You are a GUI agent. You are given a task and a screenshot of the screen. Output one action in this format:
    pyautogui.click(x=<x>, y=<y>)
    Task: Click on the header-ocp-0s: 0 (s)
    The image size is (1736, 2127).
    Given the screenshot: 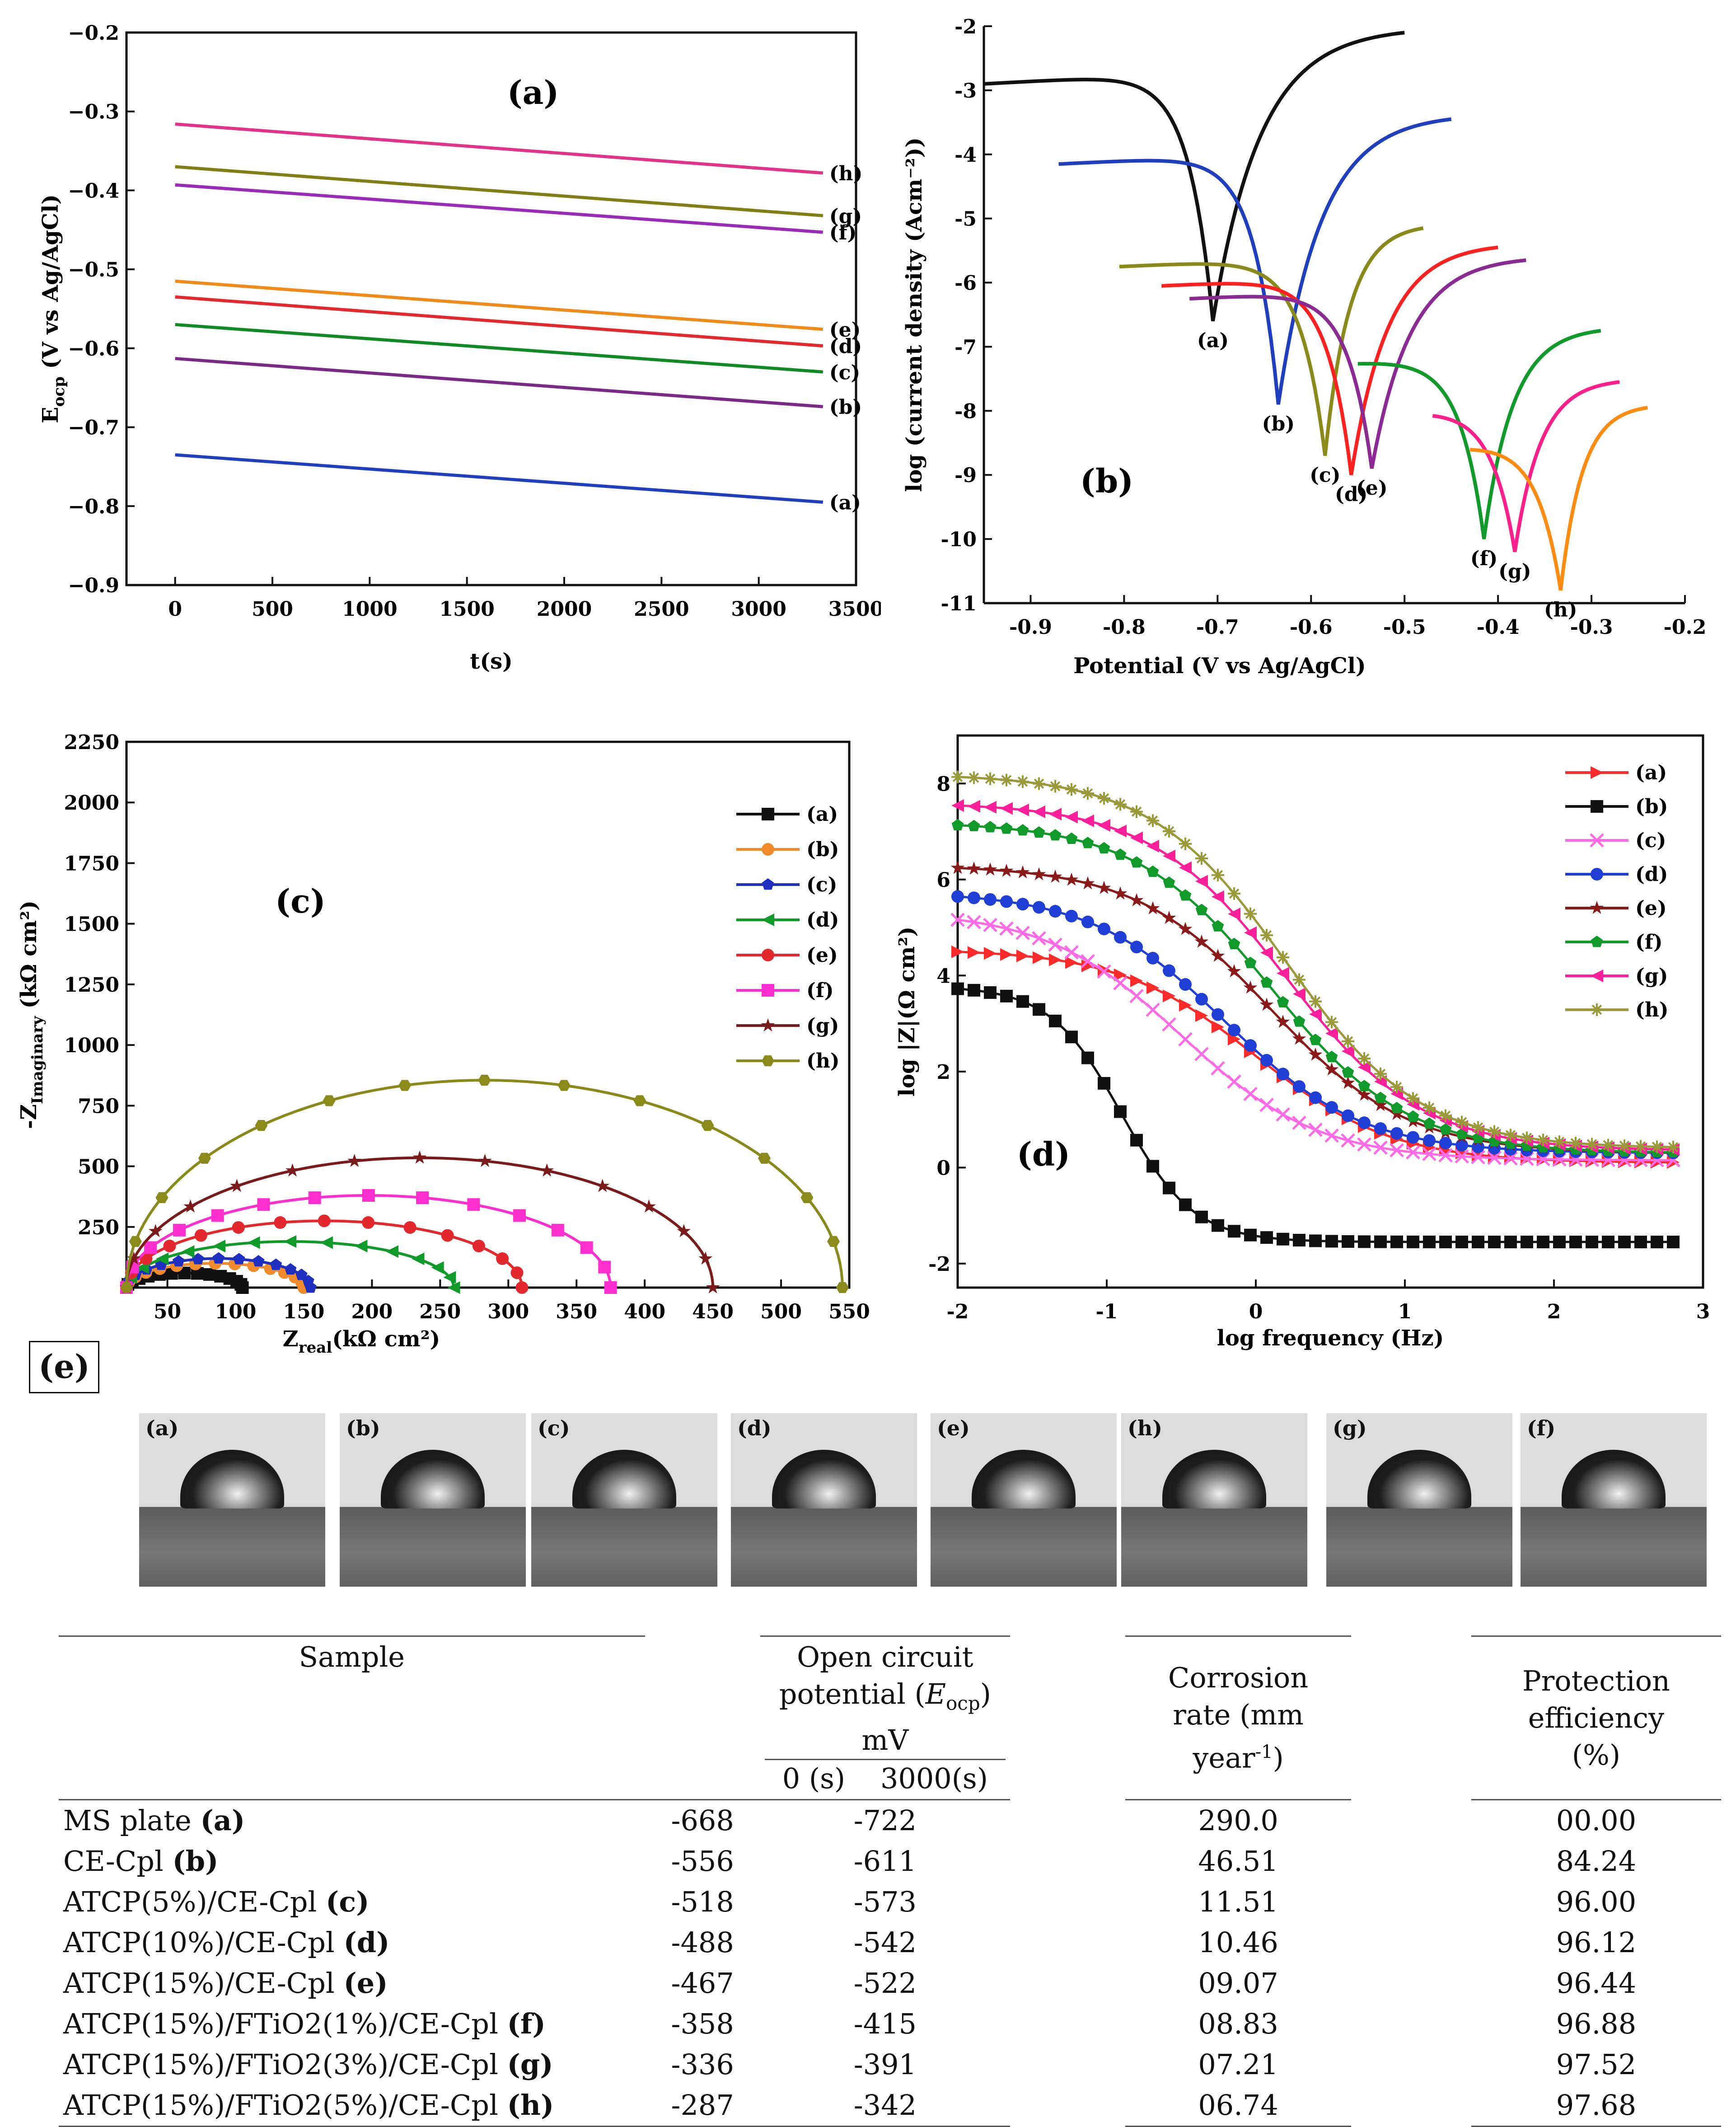 What is the action you would take?
    pyautogui.click(x=814, y=1779)
    